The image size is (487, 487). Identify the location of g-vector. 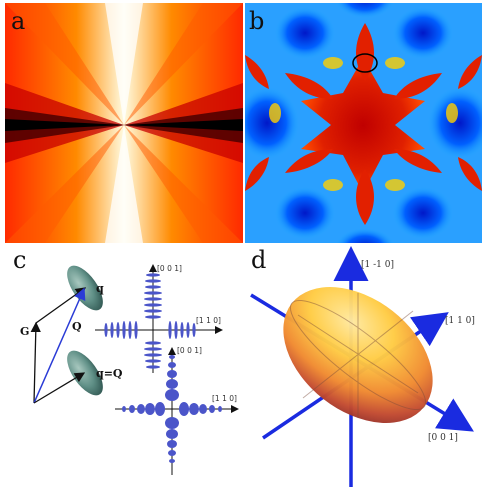
(35, 362).